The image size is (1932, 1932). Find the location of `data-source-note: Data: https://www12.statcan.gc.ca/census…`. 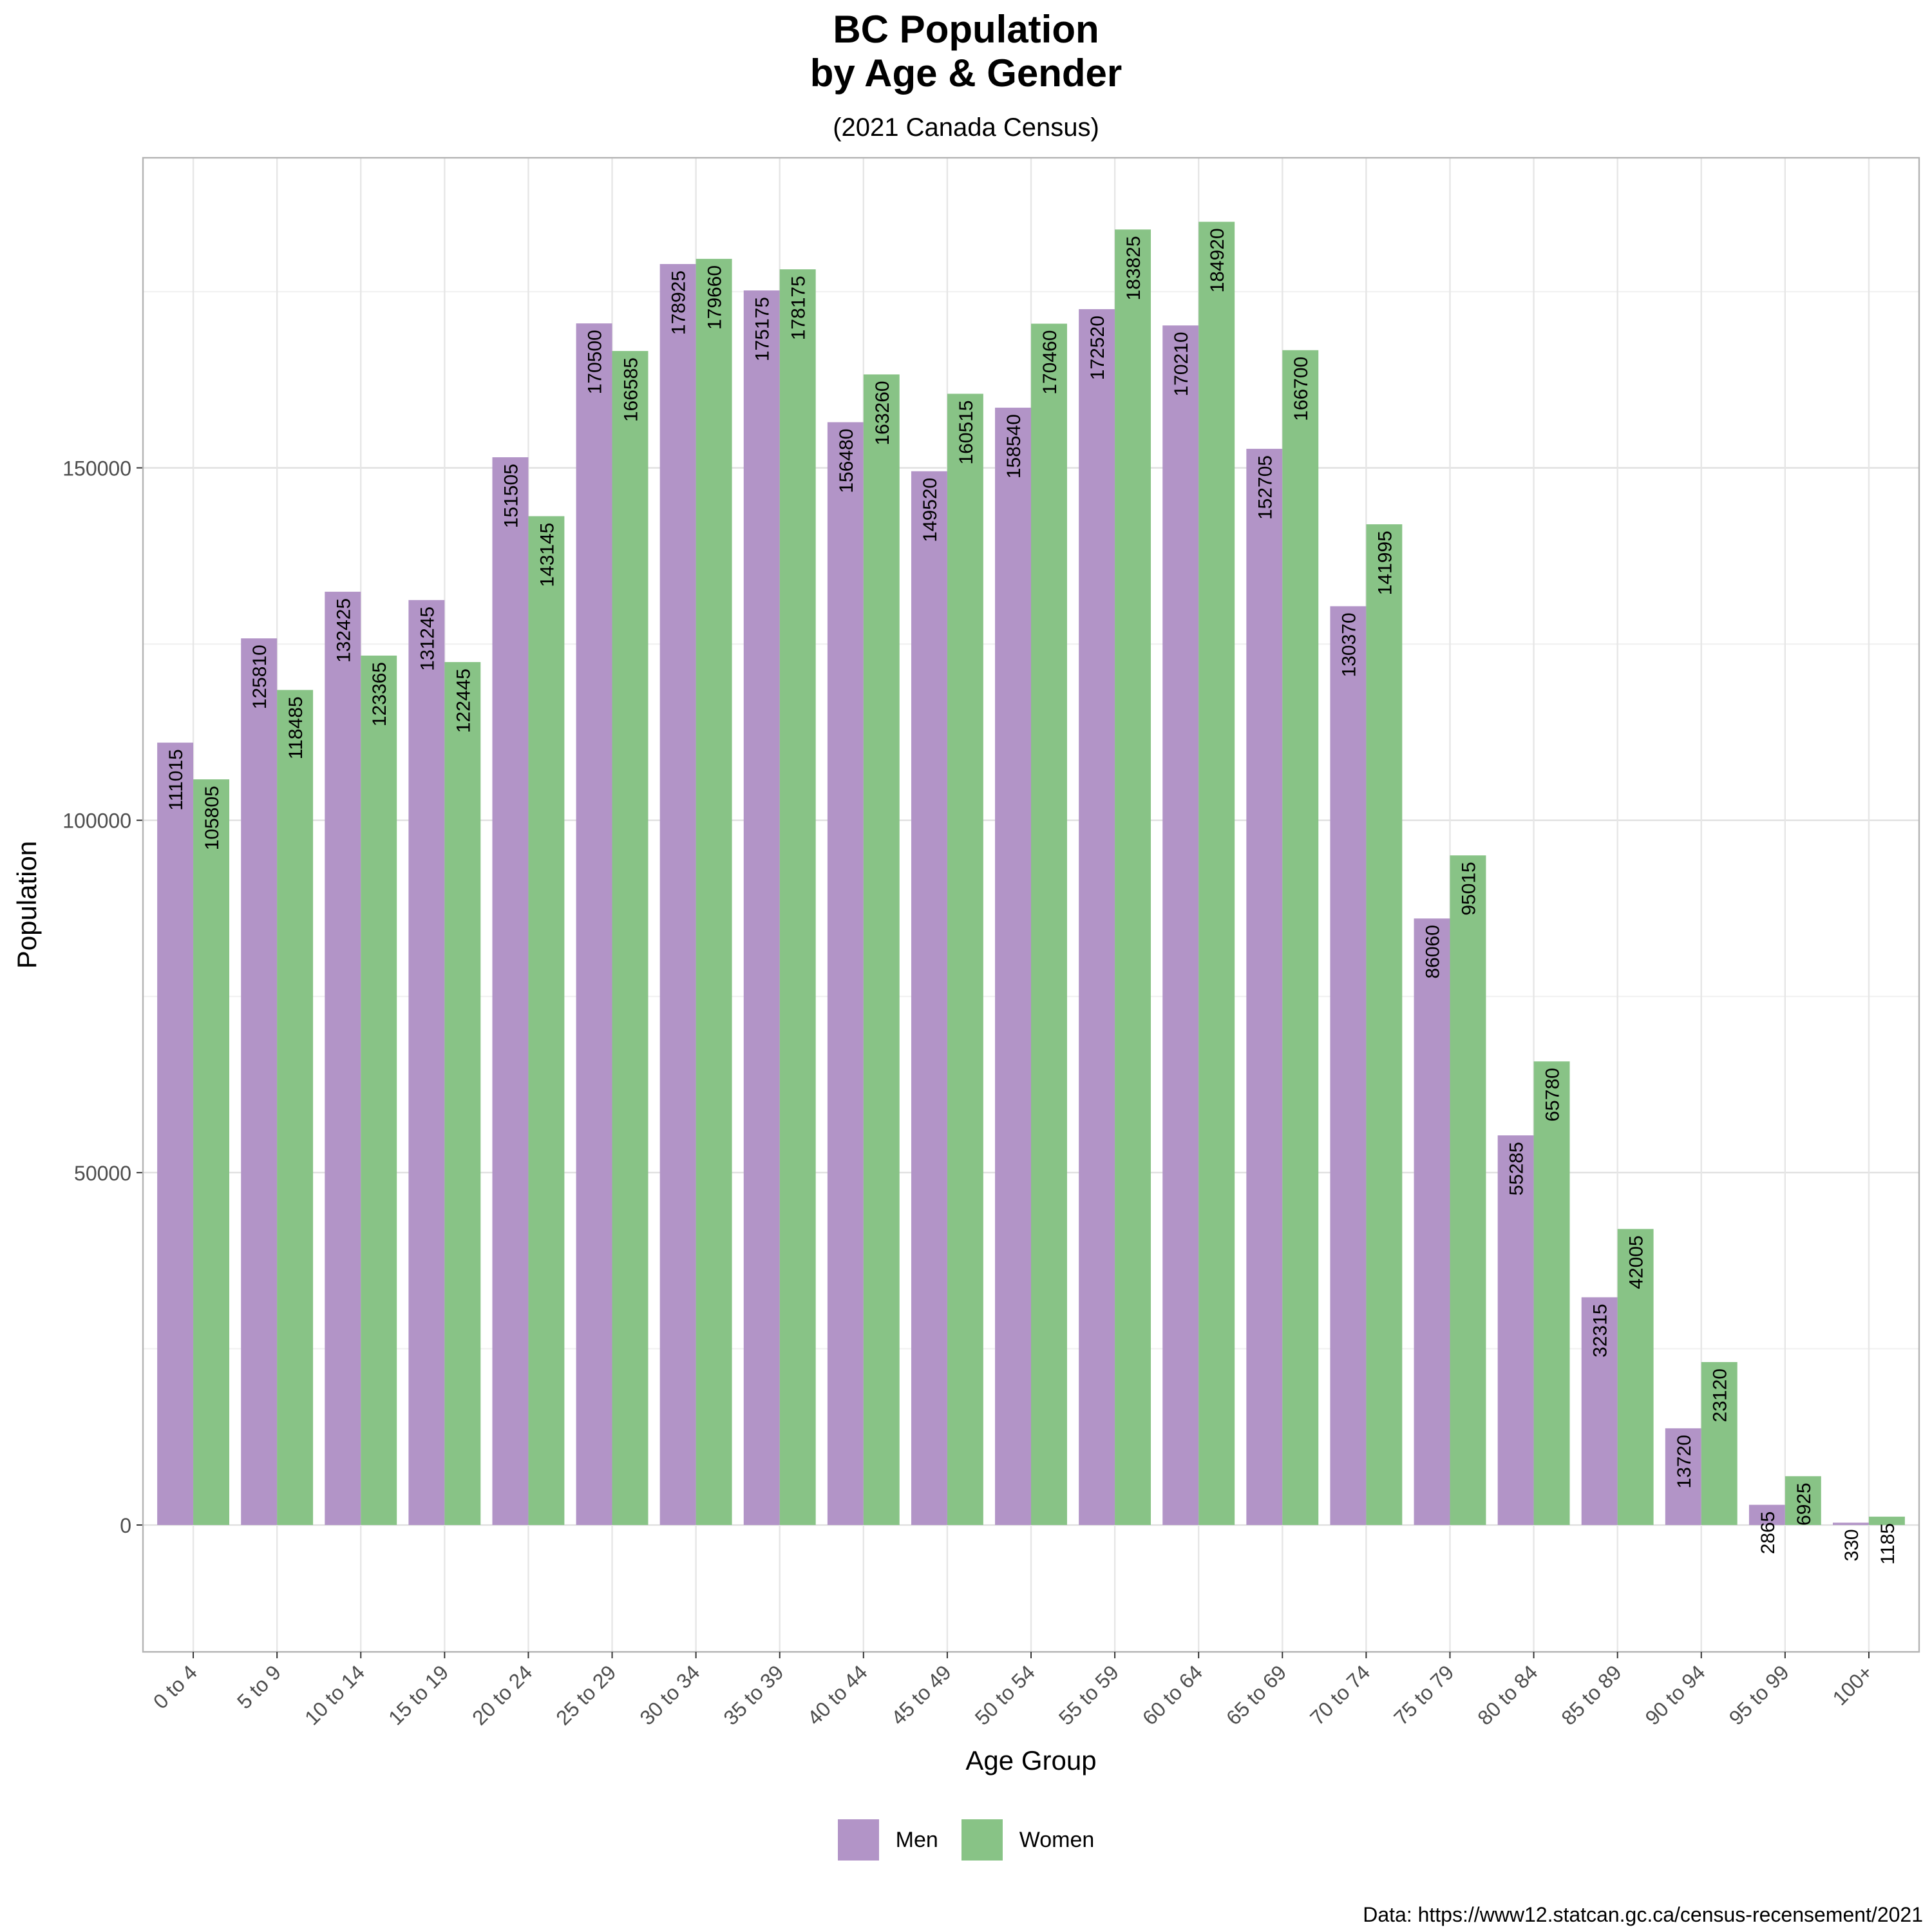

data-source-note: Data: https://www12.statcan.gc.ca/census… is located at coordinates (1643, 1915).